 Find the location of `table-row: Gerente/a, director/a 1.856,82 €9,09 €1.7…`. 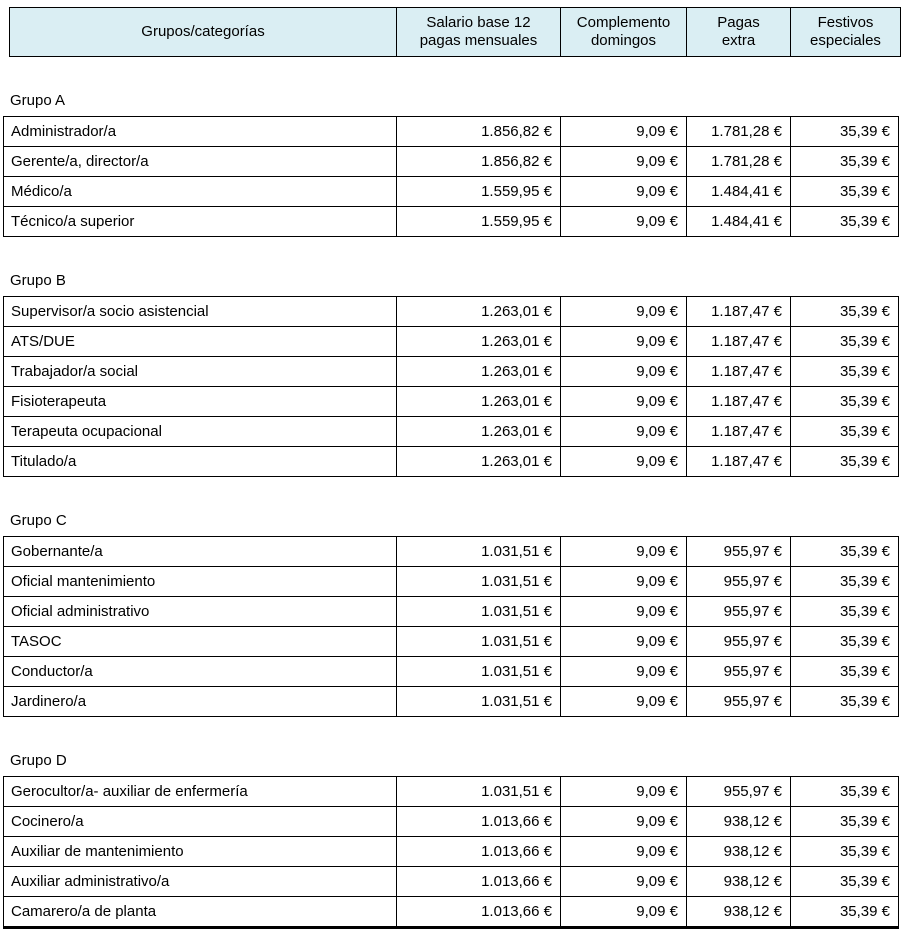

table-row: Gerente/a, director/a 1.856,82 €9,09 €1.7… is located at coordinates (451, 161).